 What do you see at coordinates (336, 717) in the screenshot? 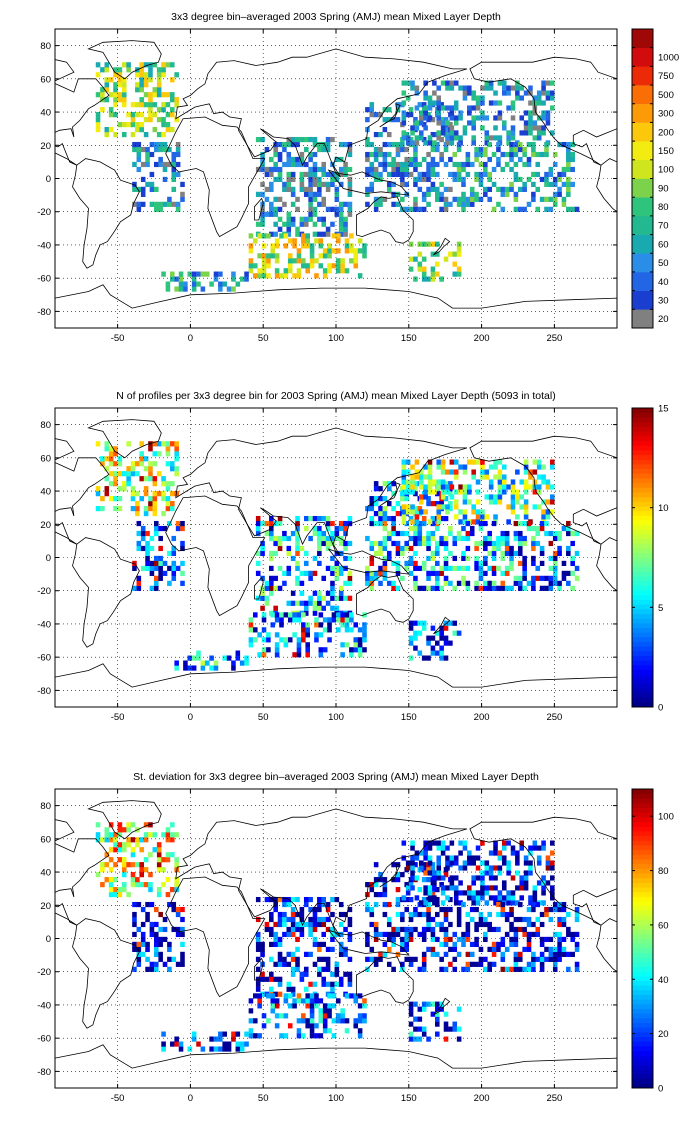
I see `x-tick-label: 100` at bounding box center [336, 717].